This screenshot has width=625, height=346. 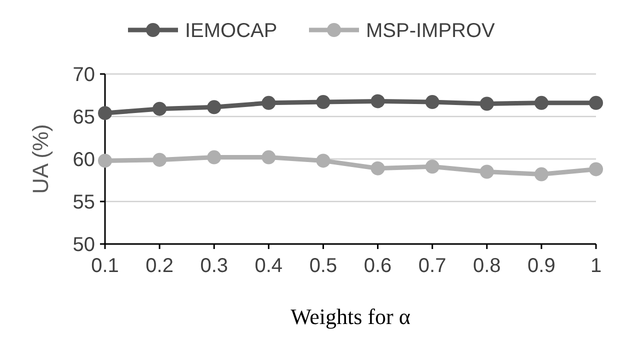 I want to click on y-tick-label: 65, so click(x=83, y=117).